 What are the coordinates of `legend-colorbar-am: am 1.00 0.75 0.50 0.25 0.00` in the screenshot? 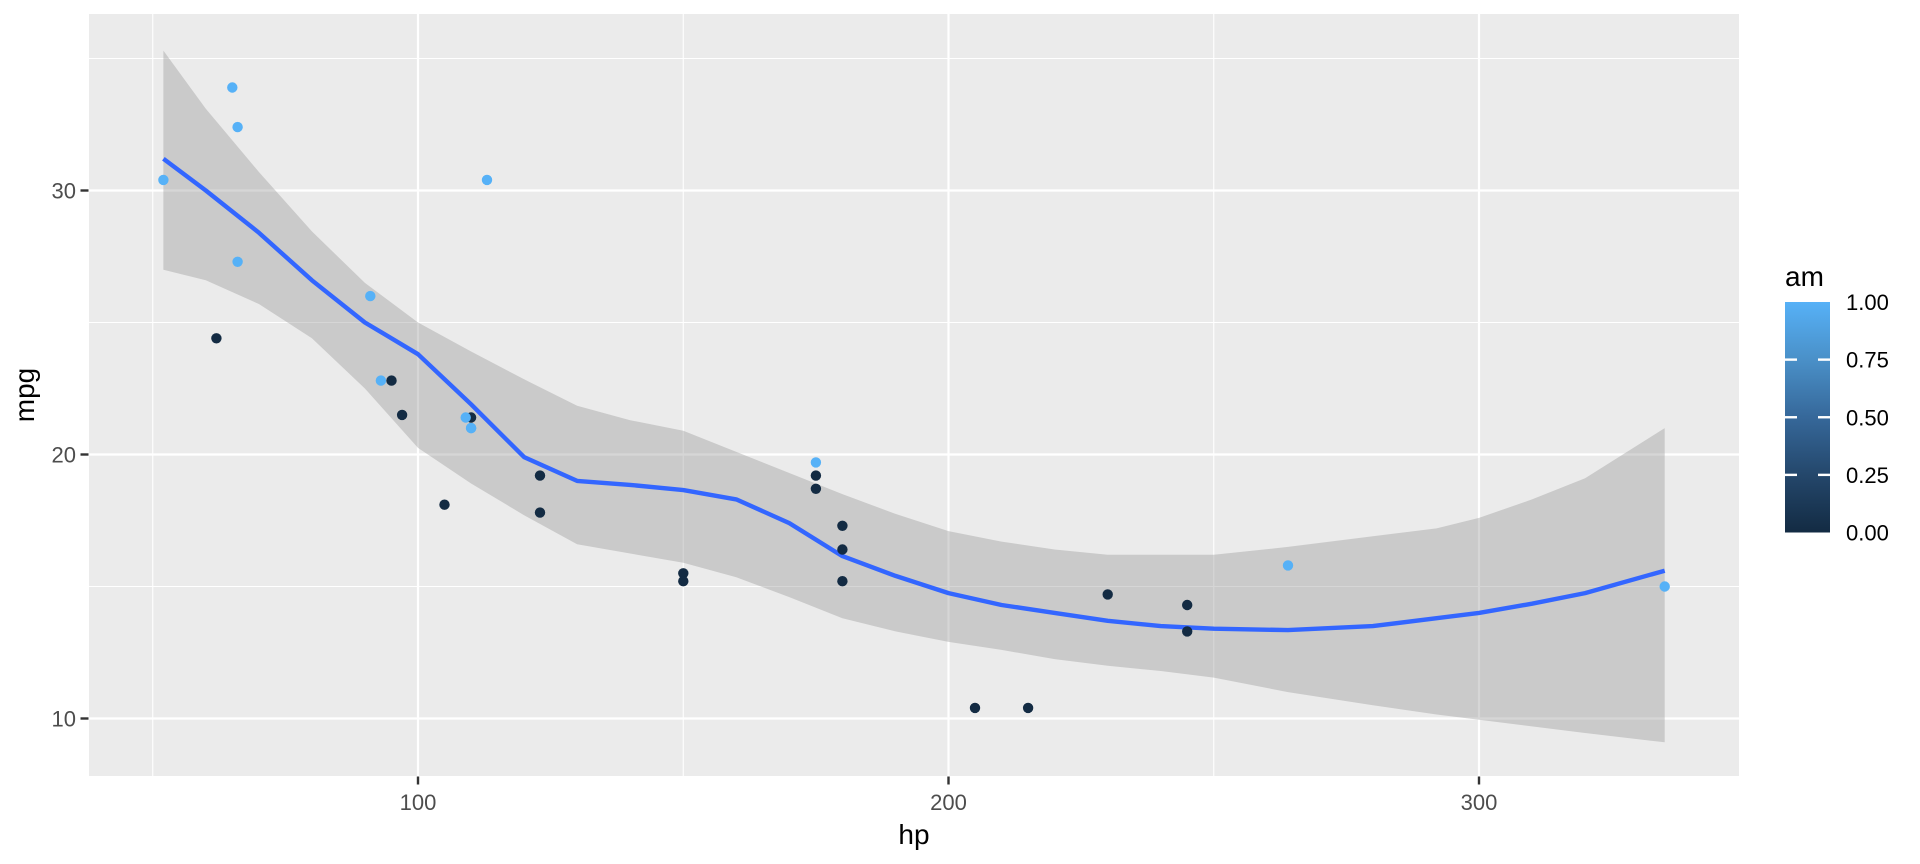 It's located at (1837, 403).